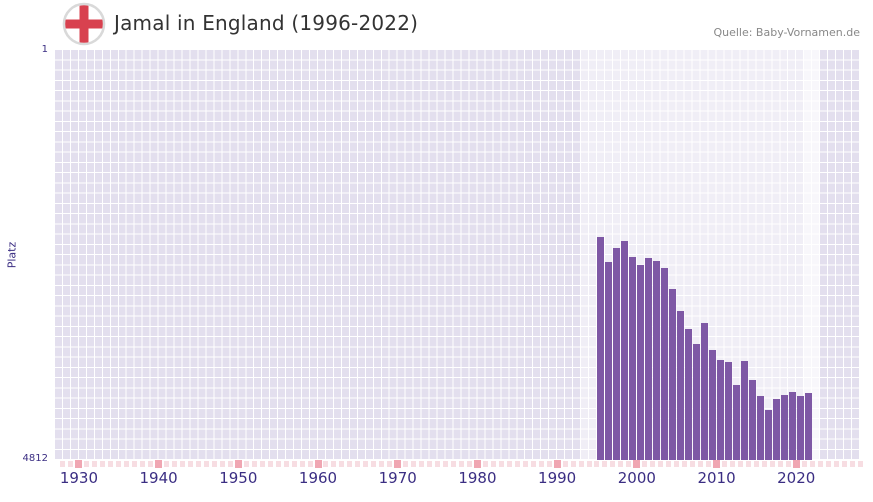 This screenshot has width=873, height=502. I want to click on bar-2014, so click(744, 410).